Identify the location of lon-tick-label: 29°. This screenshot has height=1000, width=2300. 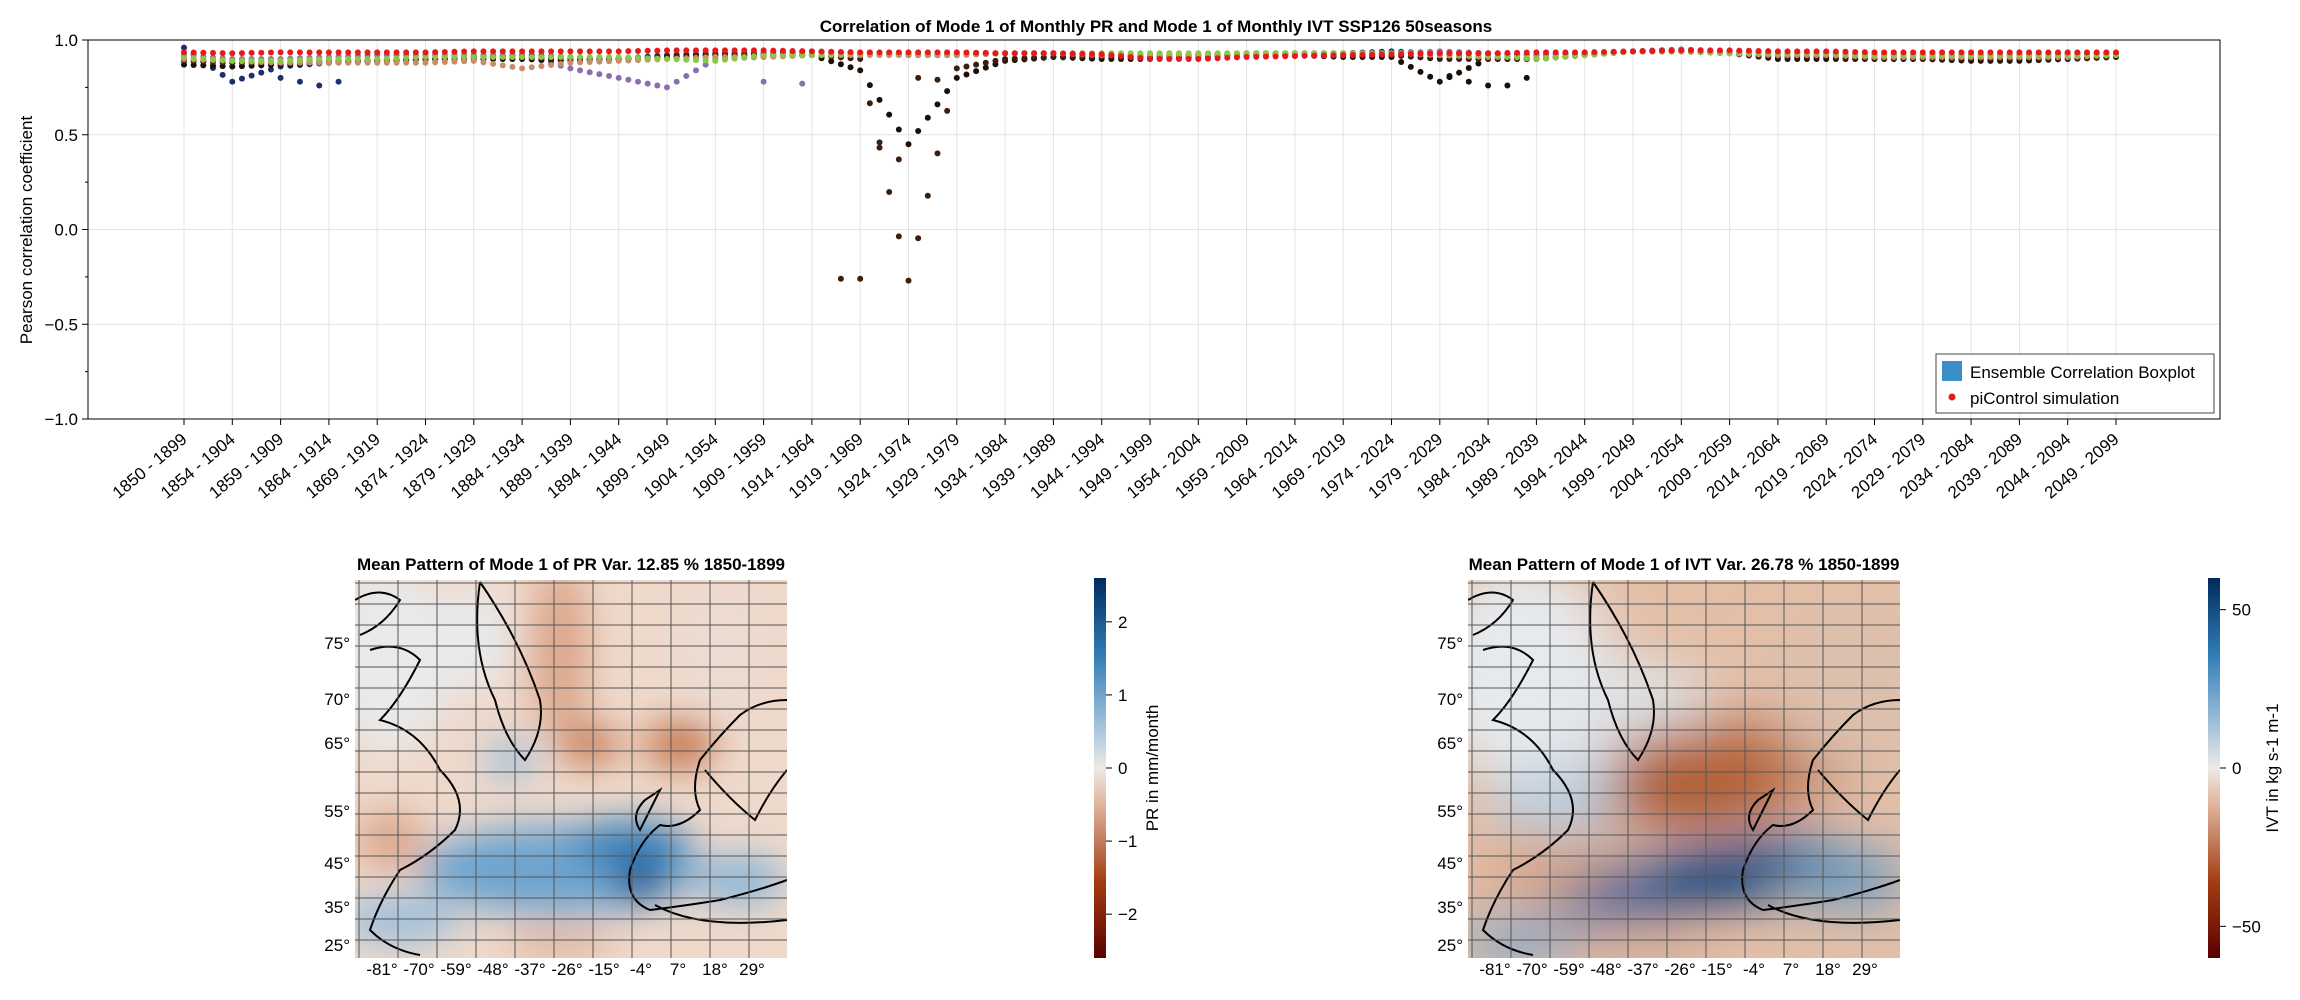
(752, 969).